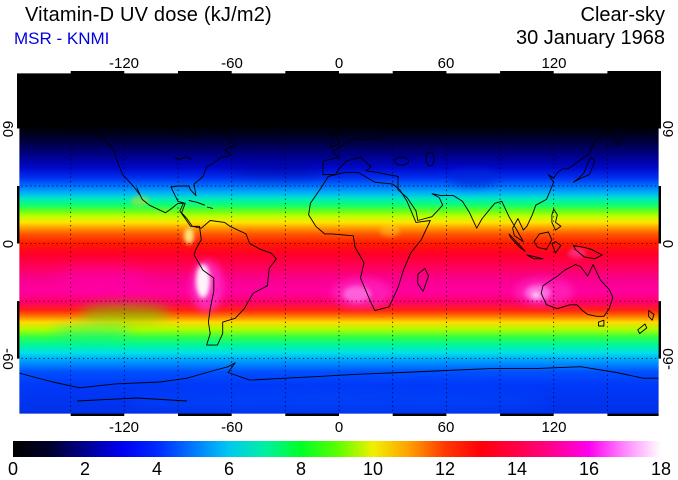  What do you see at coordinates (333, 140) in the screenshot?
I see `coast-britain` at bounding box center [333, 140].